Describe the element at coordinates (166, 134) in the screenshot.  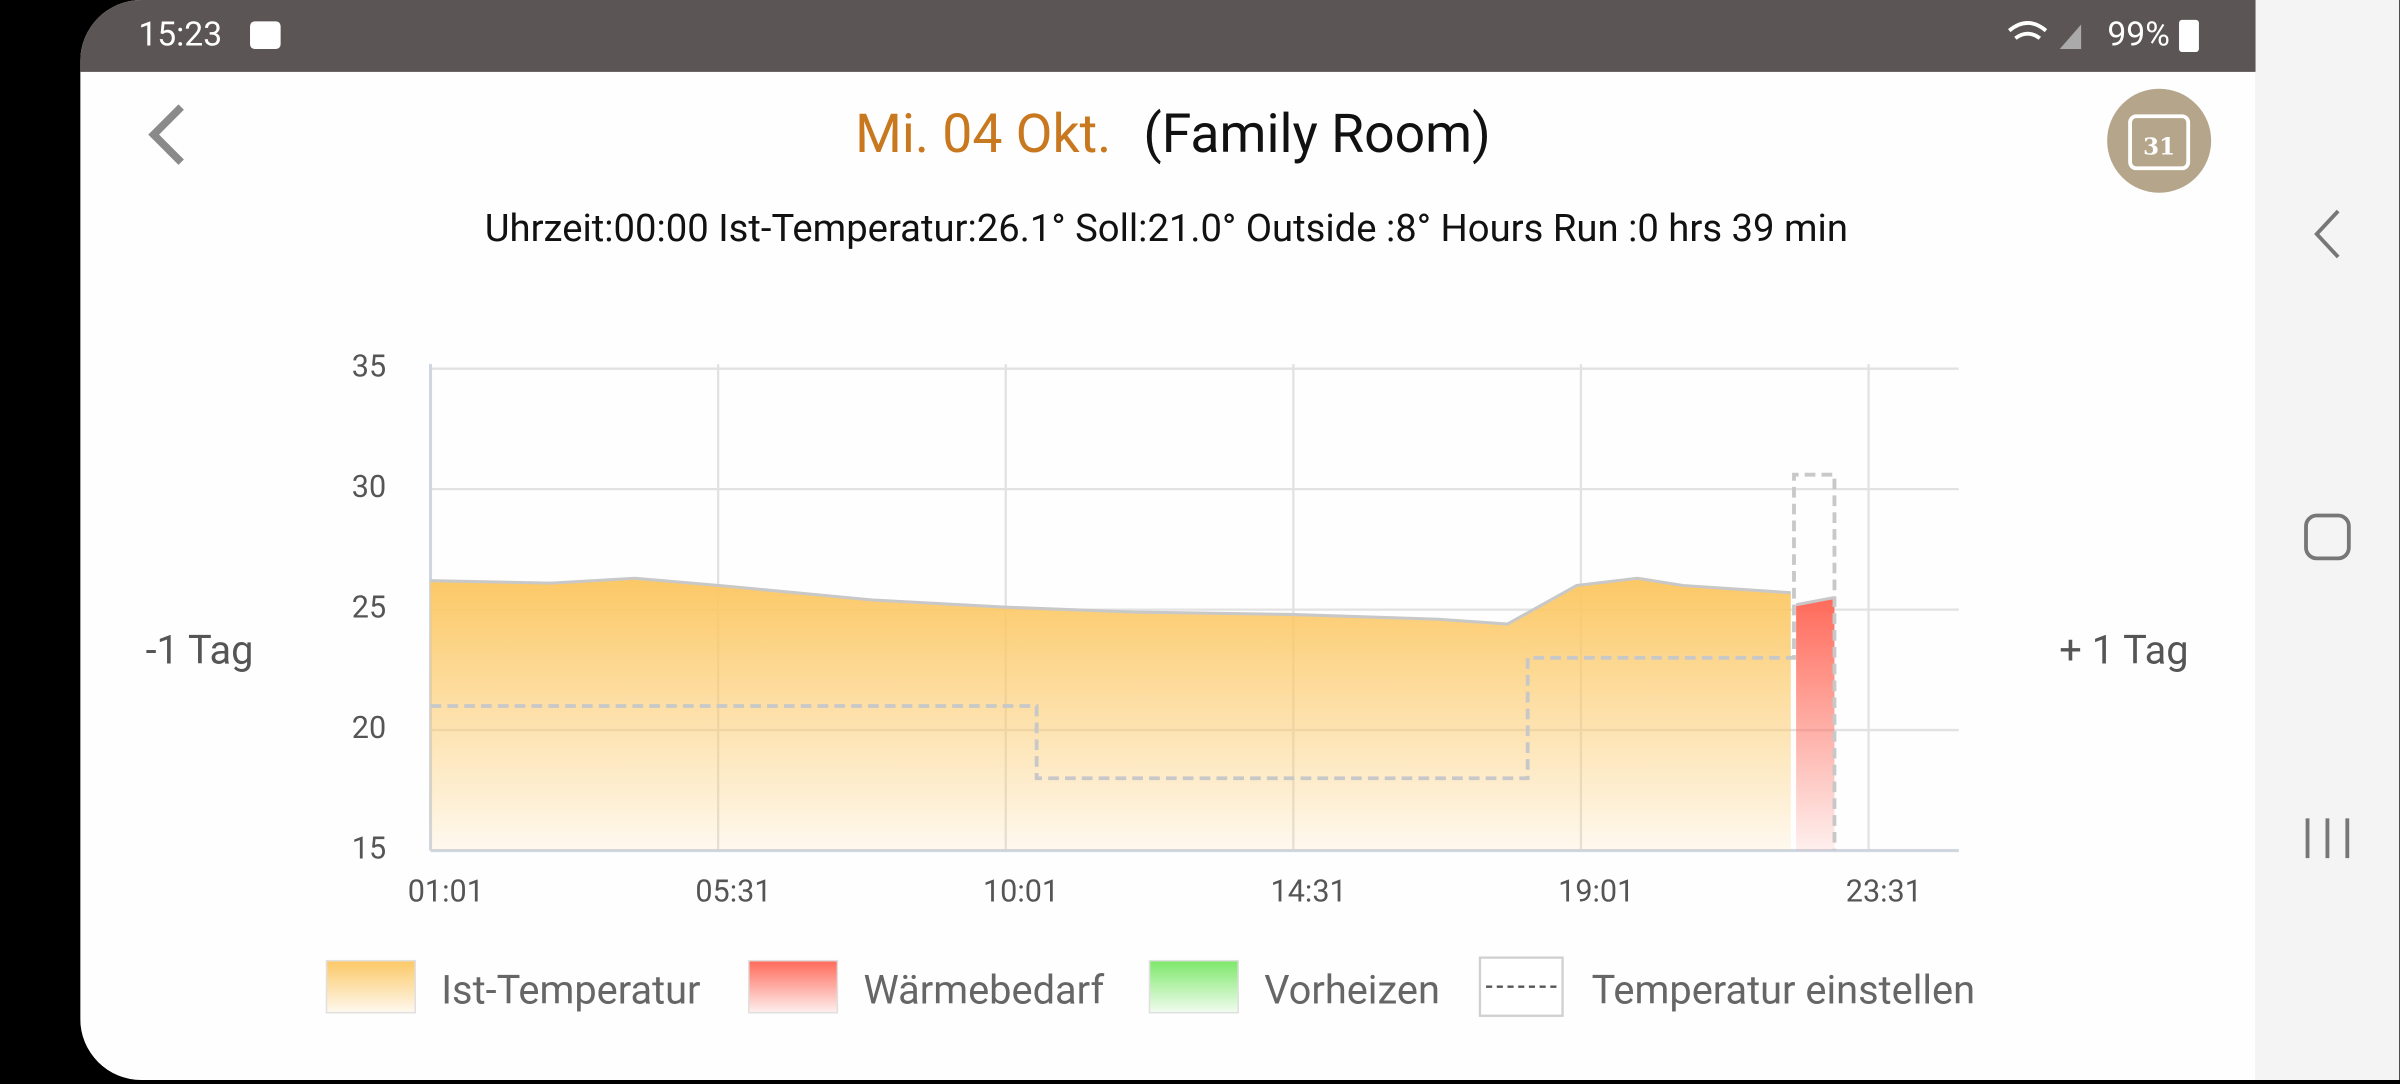
I see `back-button` at that location.